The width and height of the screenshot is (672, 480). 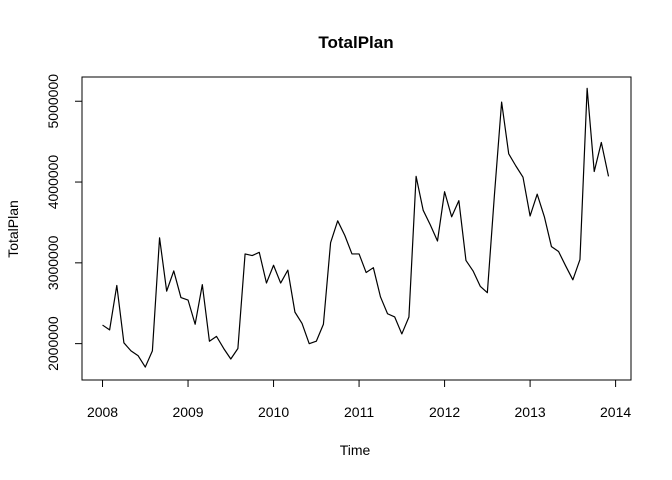 What do you see at coordinates (355, 42) in the screenshot?
I see `chart-title: TotalPlan` at bounding box center [355, 42].